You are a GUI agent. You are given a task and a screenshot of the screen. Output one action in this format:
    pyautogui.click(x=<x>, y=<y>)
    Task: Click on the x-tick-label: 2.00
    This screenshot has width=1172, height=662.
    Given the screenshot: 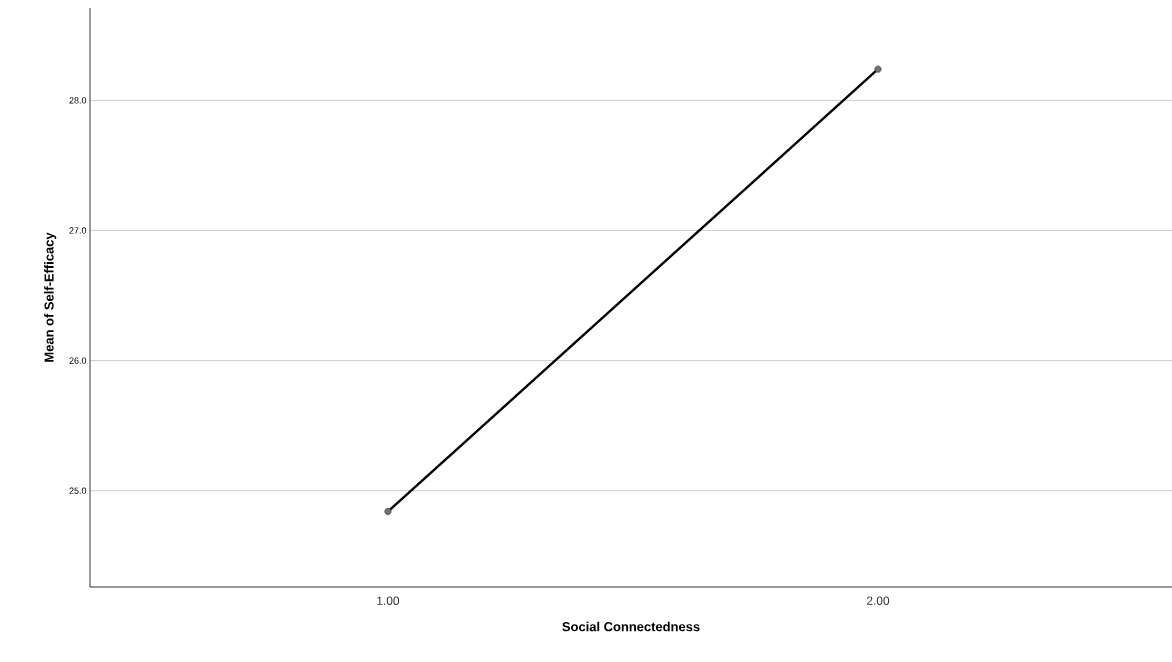 What is the action you would take?
    pyautogui.click(x=878, y=600)
    